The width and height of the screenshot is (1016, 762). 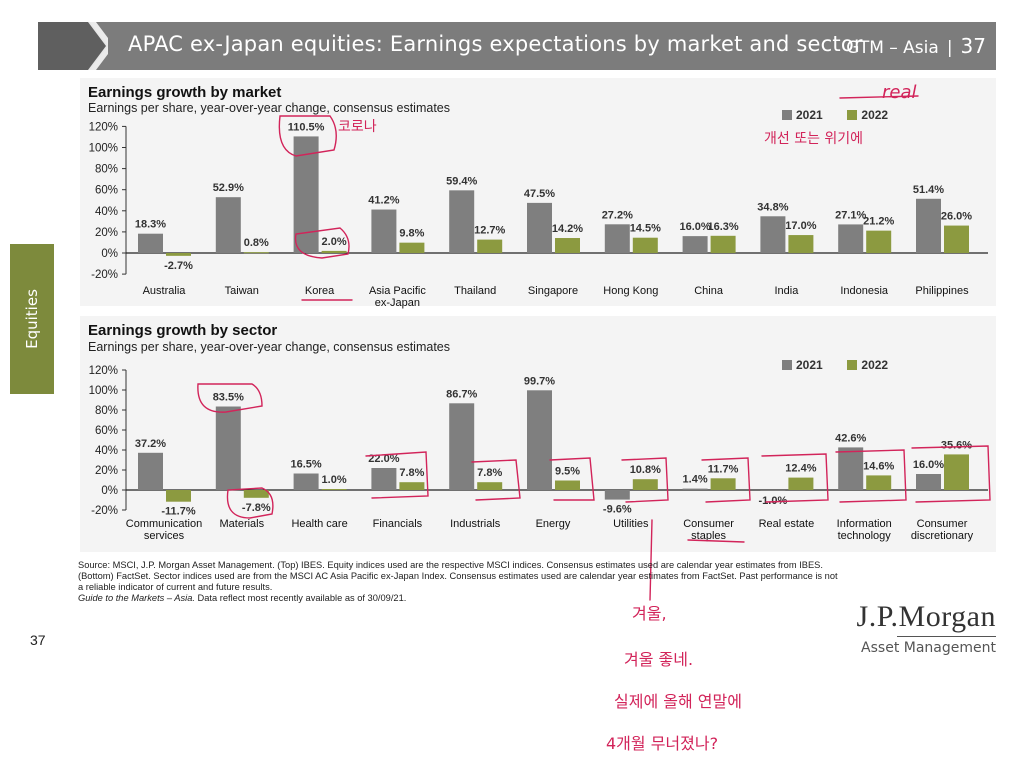 What do you see at coordinates (956, 445) in the screenshot?
I see `data-label-2022: 35.6%` at bounding box center [956, 445].